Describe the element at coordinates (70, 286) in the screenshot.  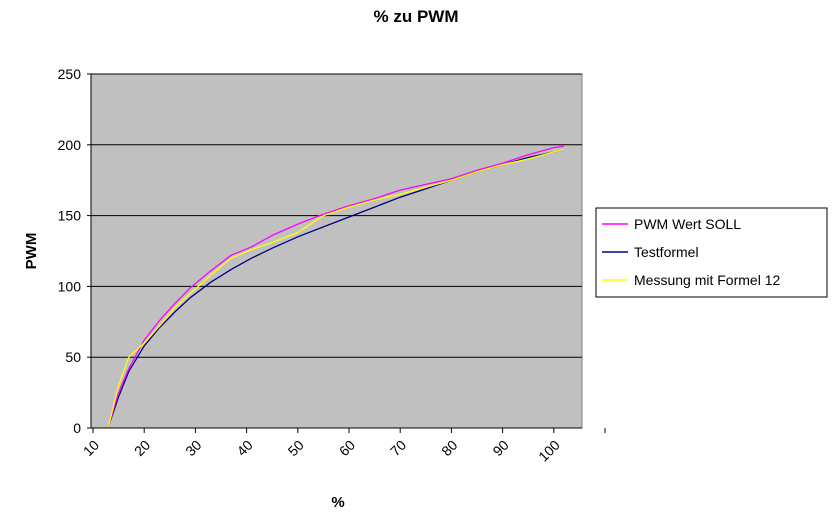
I see `y-tick-label: 100` at that location.